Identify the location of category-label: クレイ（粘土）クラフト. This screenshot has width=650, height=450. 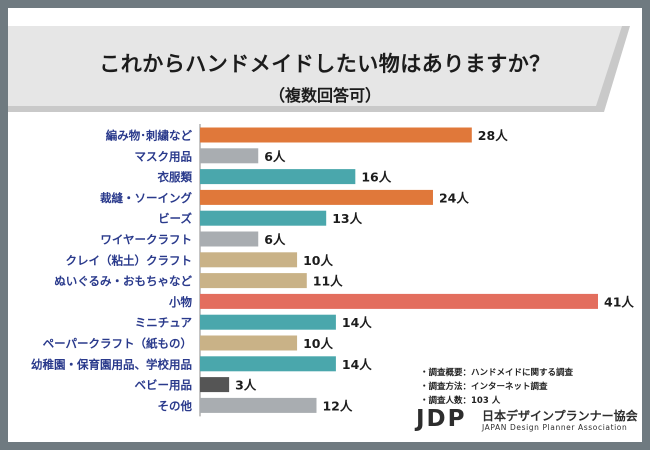
(129, 260).